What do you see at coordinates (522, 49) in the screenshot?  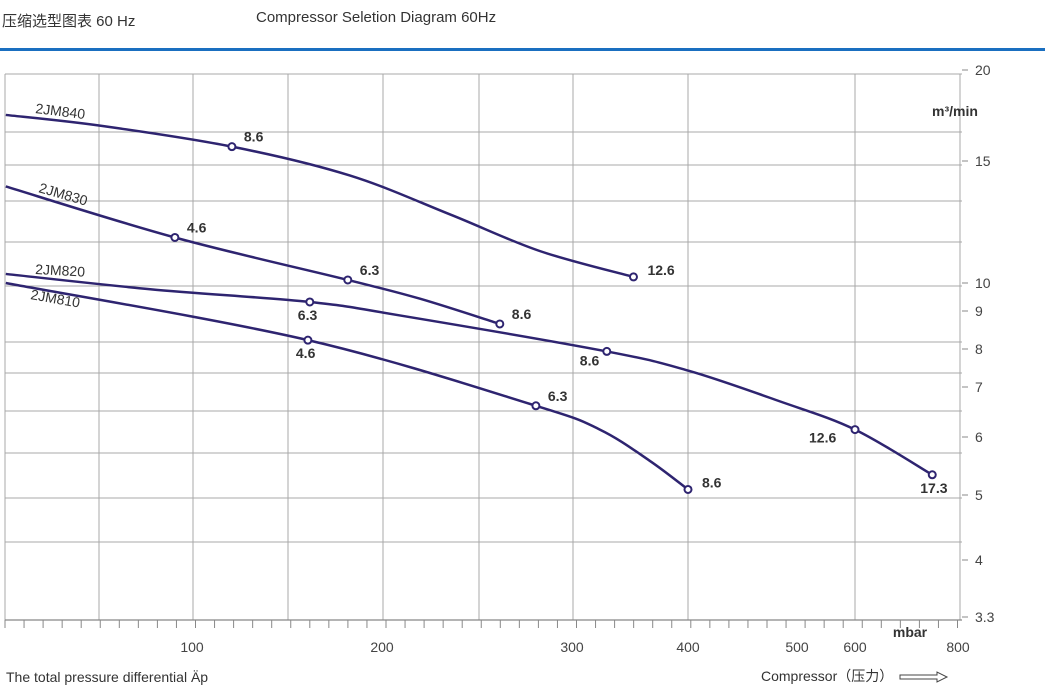 I see `header-divider` at bounding box center [522, 49].